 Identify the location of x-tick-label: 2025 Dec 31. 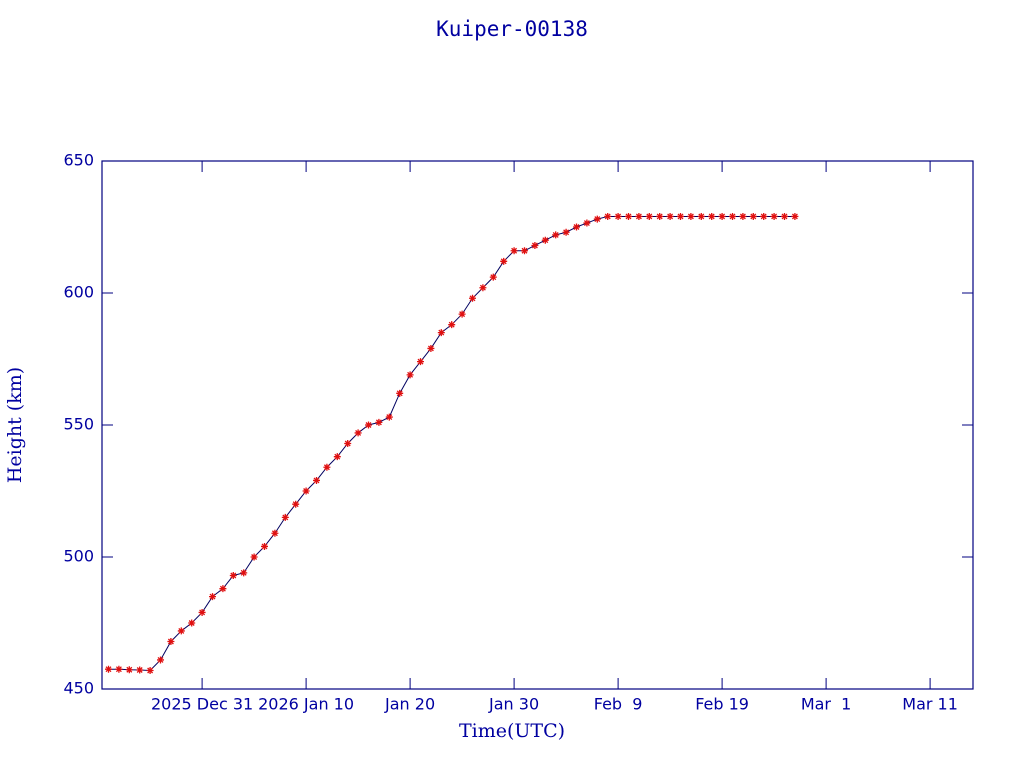
(202, 704).